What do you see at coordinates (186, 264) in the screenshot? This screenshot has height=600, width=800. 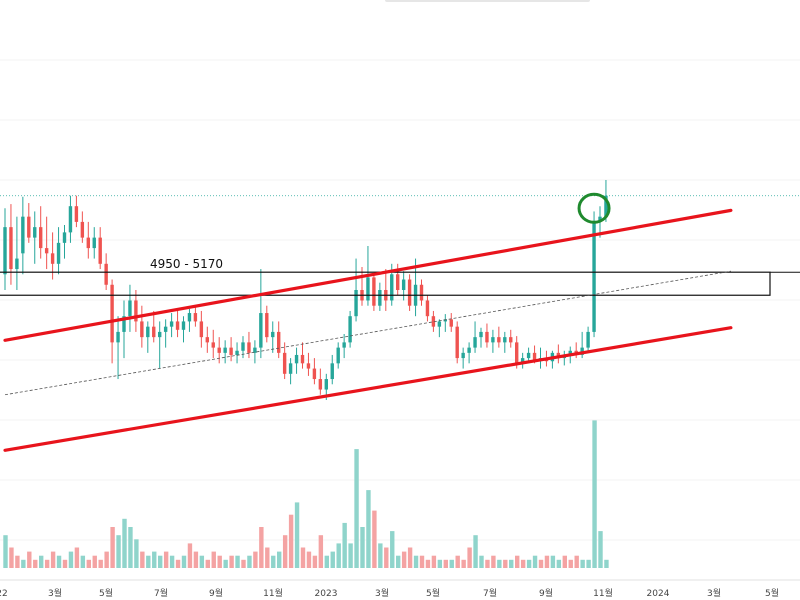 I see `zone-label: 4950 - 5170` at bounding box center [186, 264].